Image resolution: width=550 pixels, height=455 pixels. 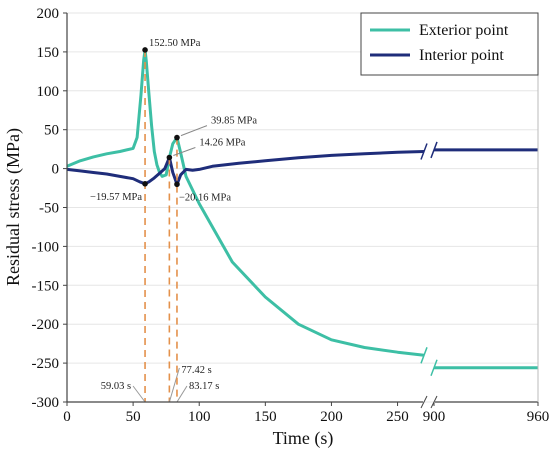 I want to click on y-tick-label: -150, so click(x=46, y=286).